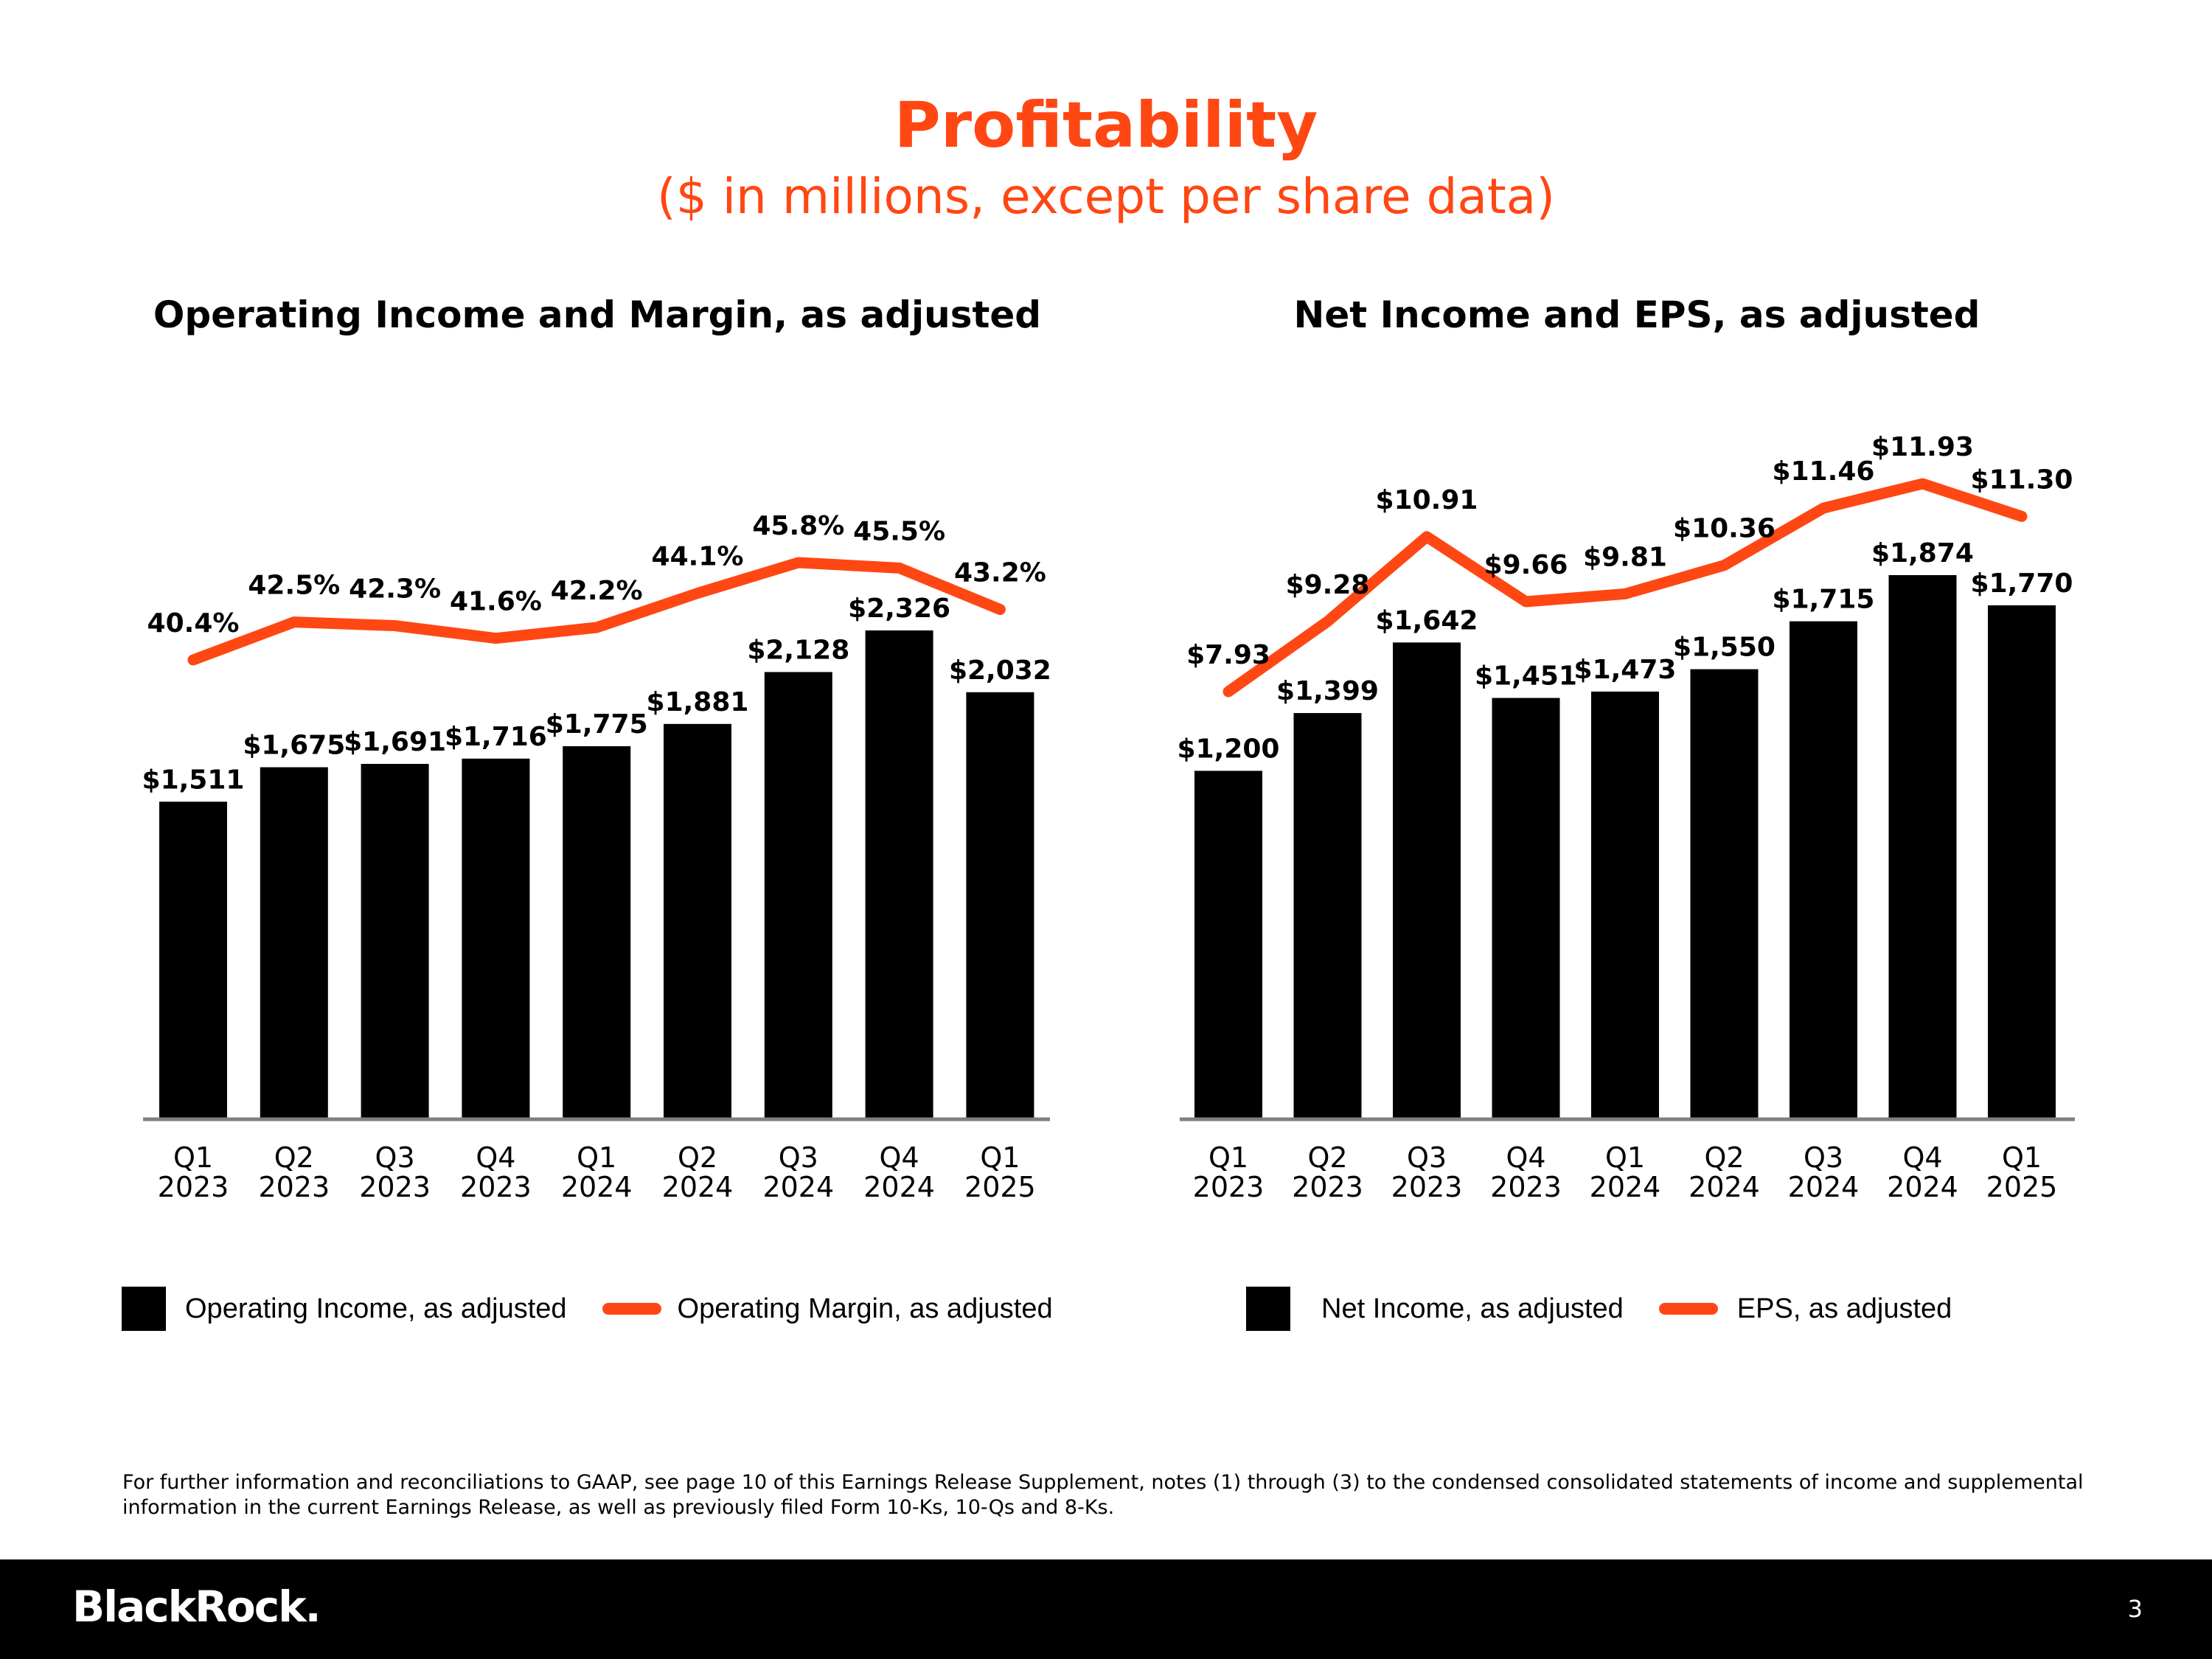 The image size is (2212, 1659). What do you see at coordinates (1724, 648) in the screenshot?
I see `bar-value-label: $1,550` at bounding box center [1724, 648].